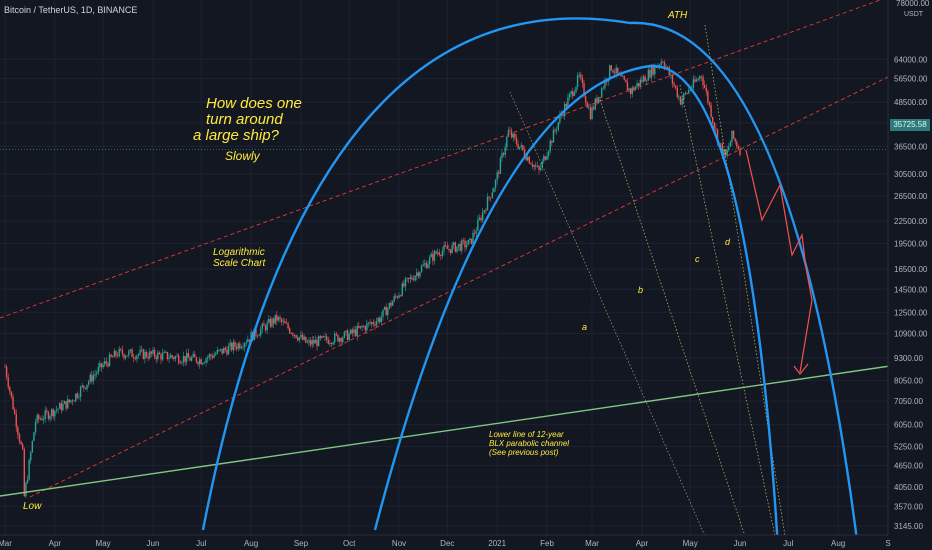 The image size is (932, 550). Describe the element at coordinates (547, 543) in the screenshot. I see `time-axis-label: Feb` at that location.